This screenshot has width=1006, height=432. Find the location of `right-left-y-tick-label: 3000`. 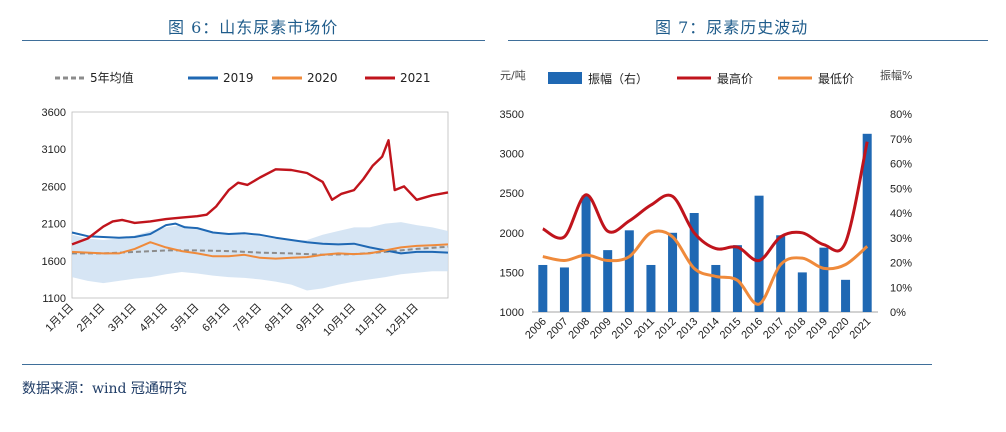

right-left-y-tick-label: 3000 is located at coordinates (512, 155).